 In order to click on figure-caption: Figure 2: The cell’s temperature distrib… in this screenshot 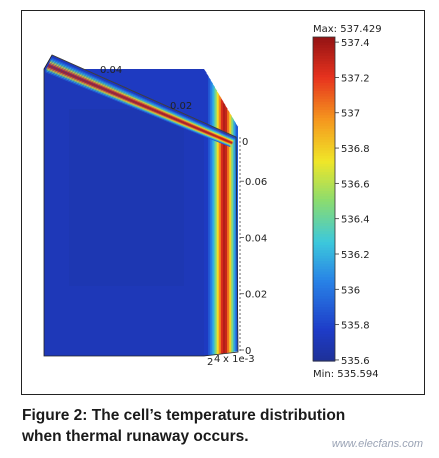, I will do `click(222, 426)`.